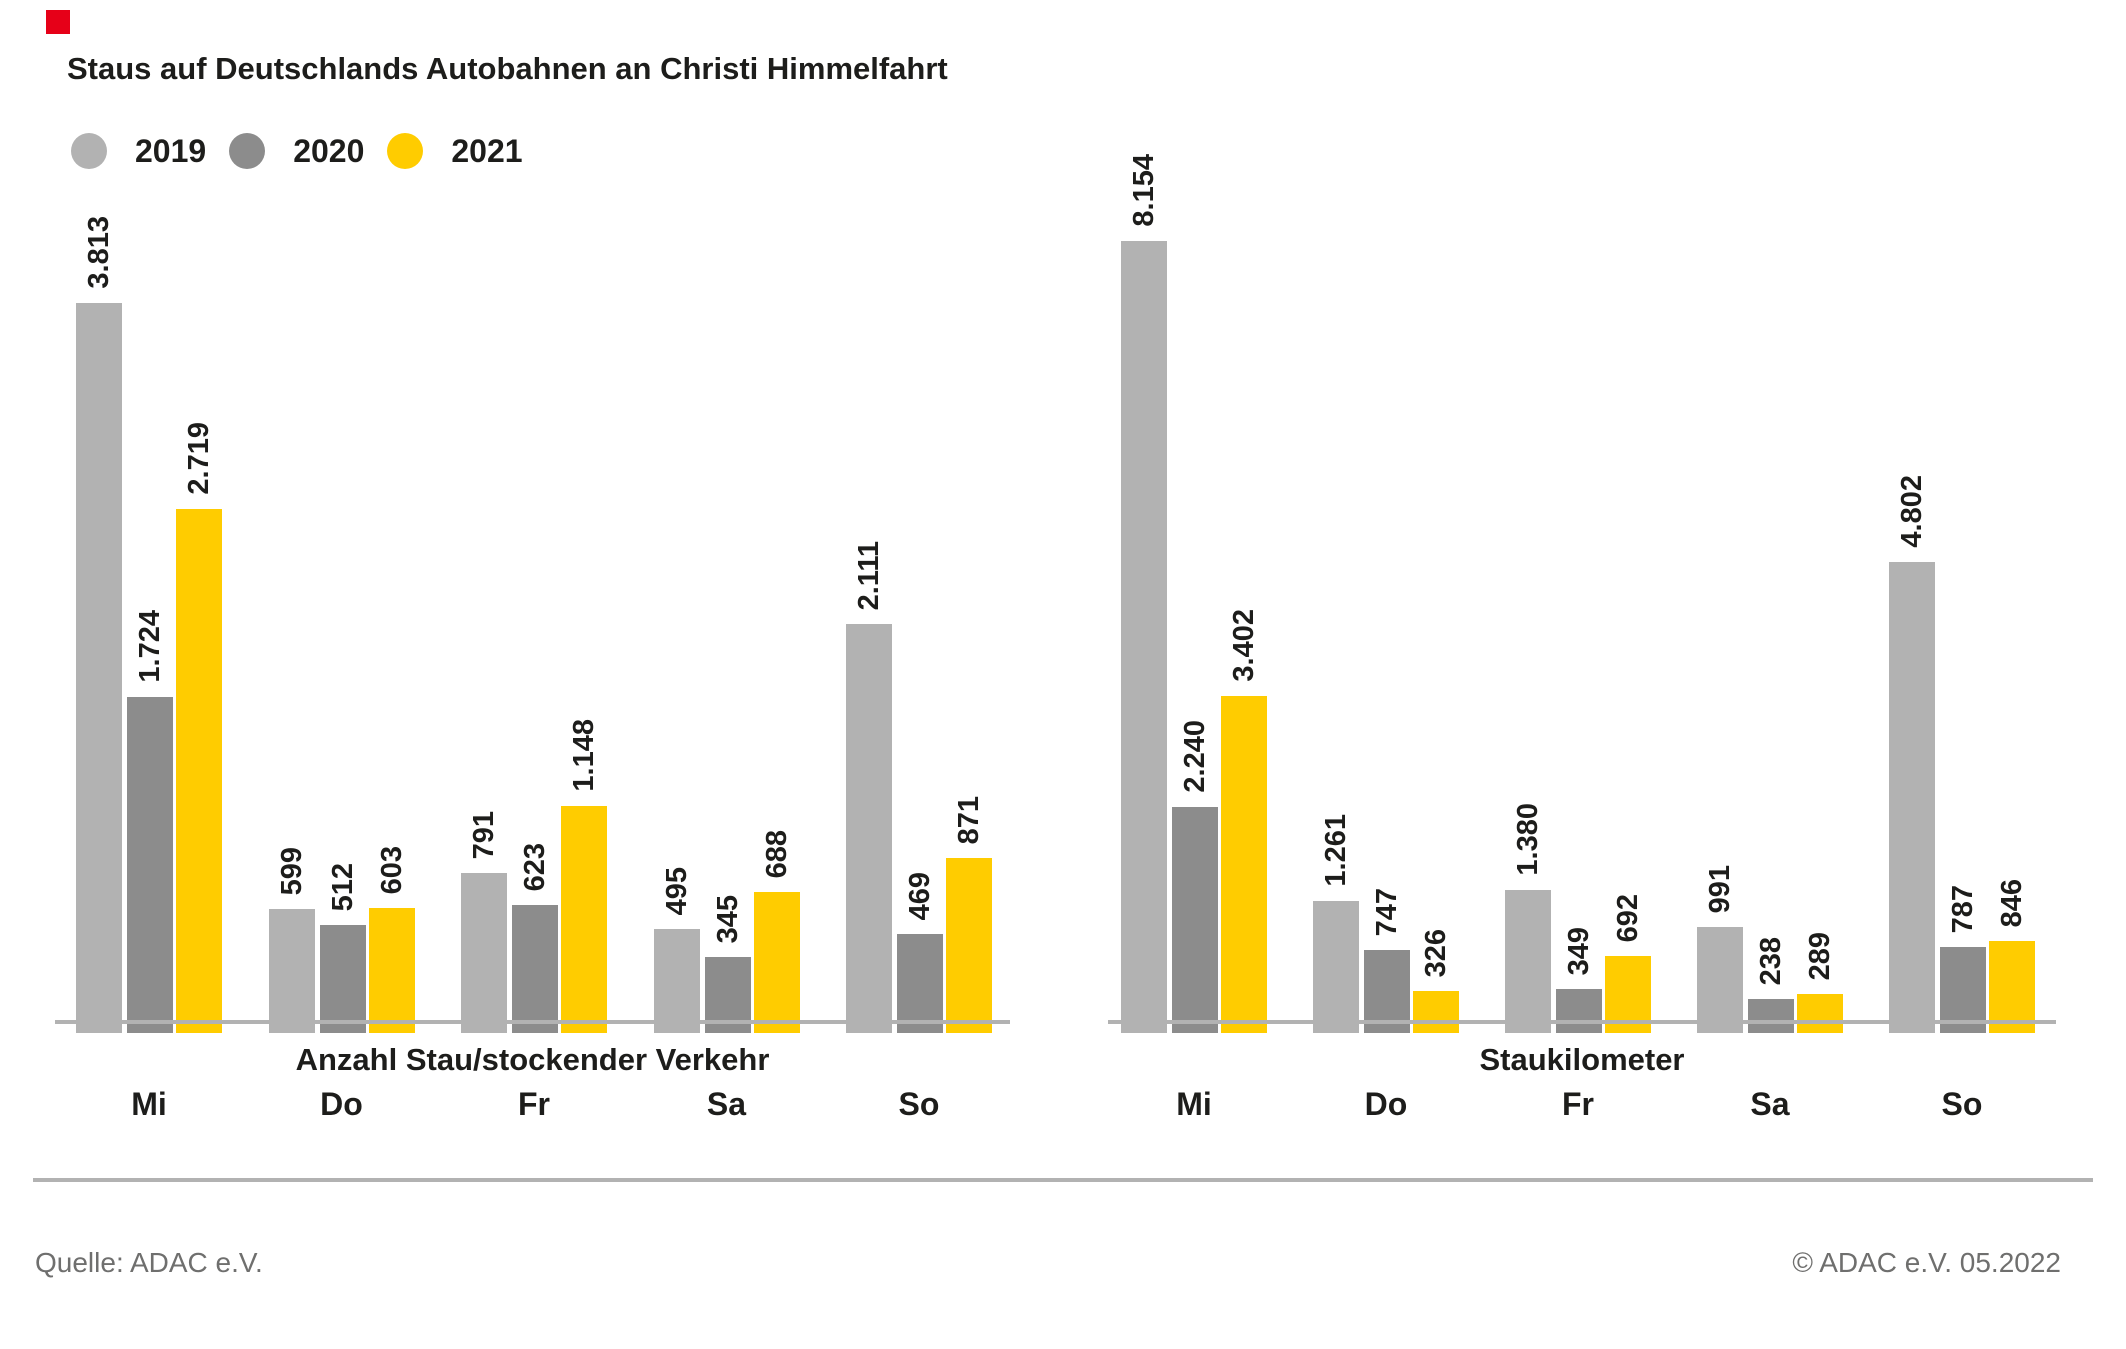  What do you see at coordinates (247, 151) in the screenshot?
I see `legend-dot-2020-icon` at bounding box center [247, 151].